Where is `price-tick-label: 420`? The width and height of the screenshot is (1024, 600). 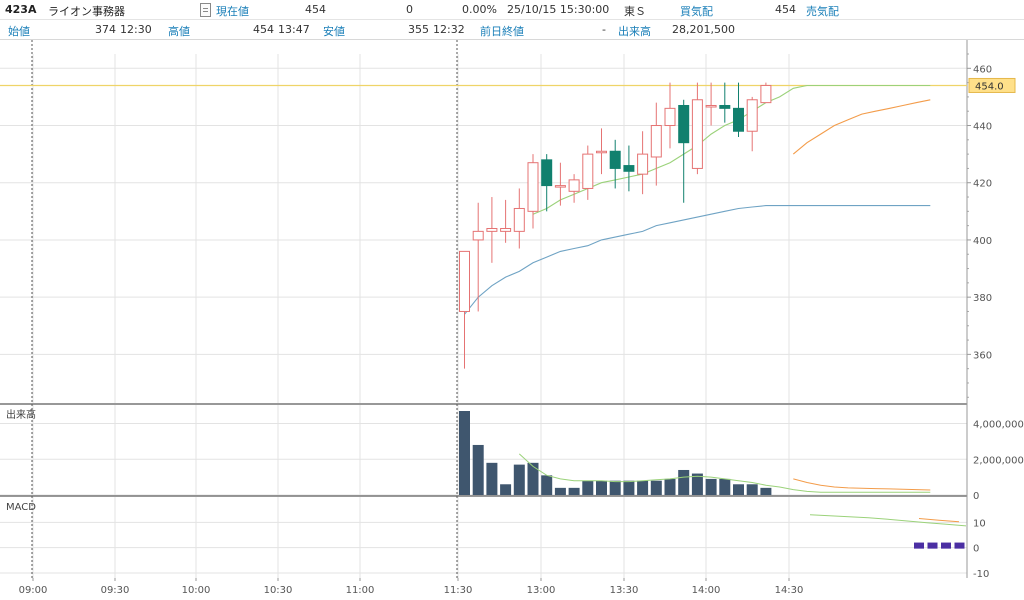 price-tick-label: 420 is located at coordinates (982, 184).